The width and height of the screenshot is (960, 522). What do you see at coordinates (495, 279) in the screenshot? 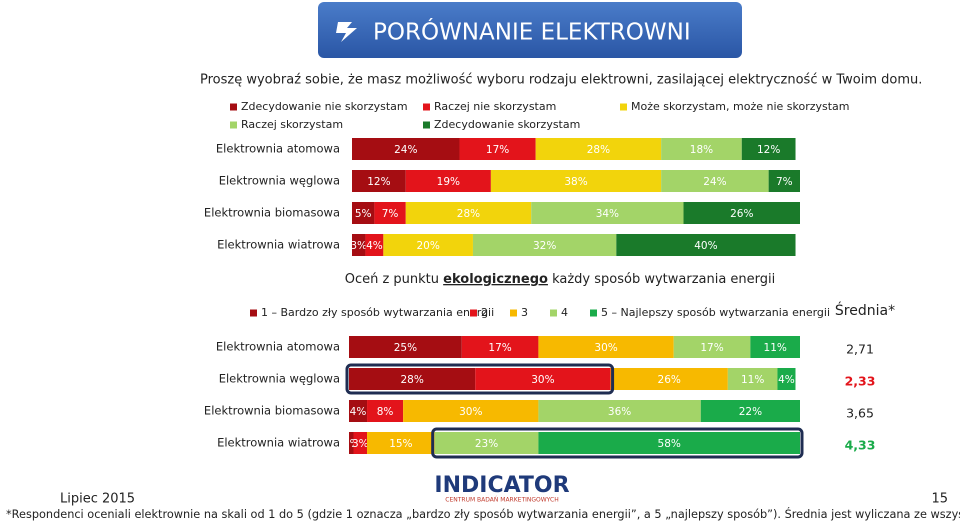
I see `title-part: ekologicznego` at bounding box center [495, 279].